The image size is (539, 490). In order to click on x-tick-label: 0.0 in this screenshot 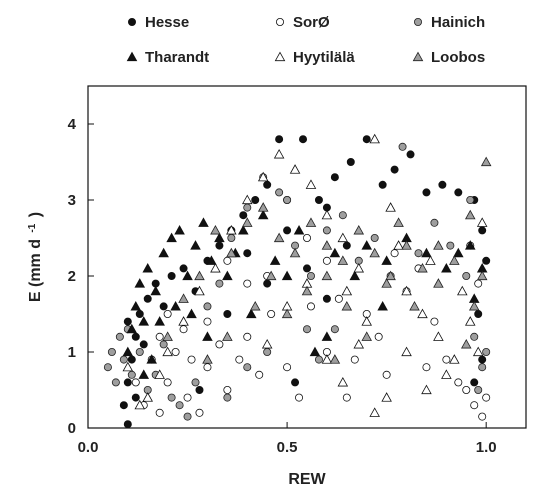, I will do `click(88, 447)`.